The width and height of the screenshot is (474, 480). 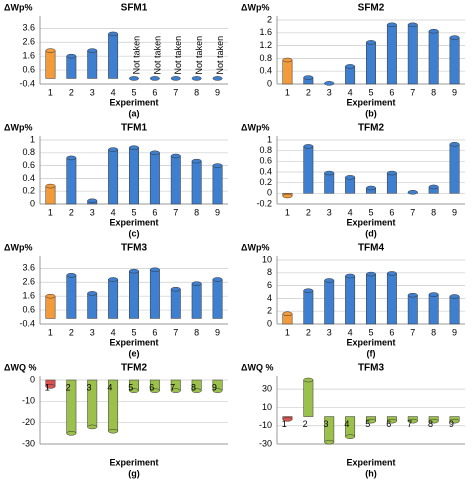 I want to click on x-tick-label: 3, so click(x=92, y=92).